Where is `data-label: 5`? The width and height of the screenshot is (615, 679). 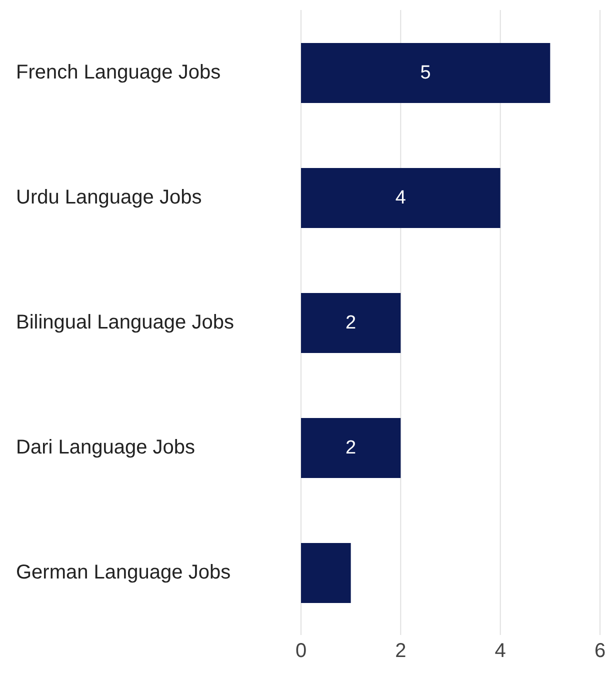 data-label: 5 is located at coordinates (425, 73).